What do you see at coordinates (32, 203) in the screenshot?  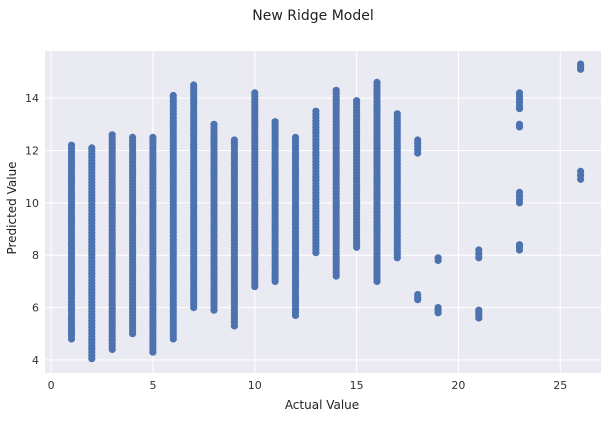 I see `y-tick-label: 10` at bounding box center [32, 203].